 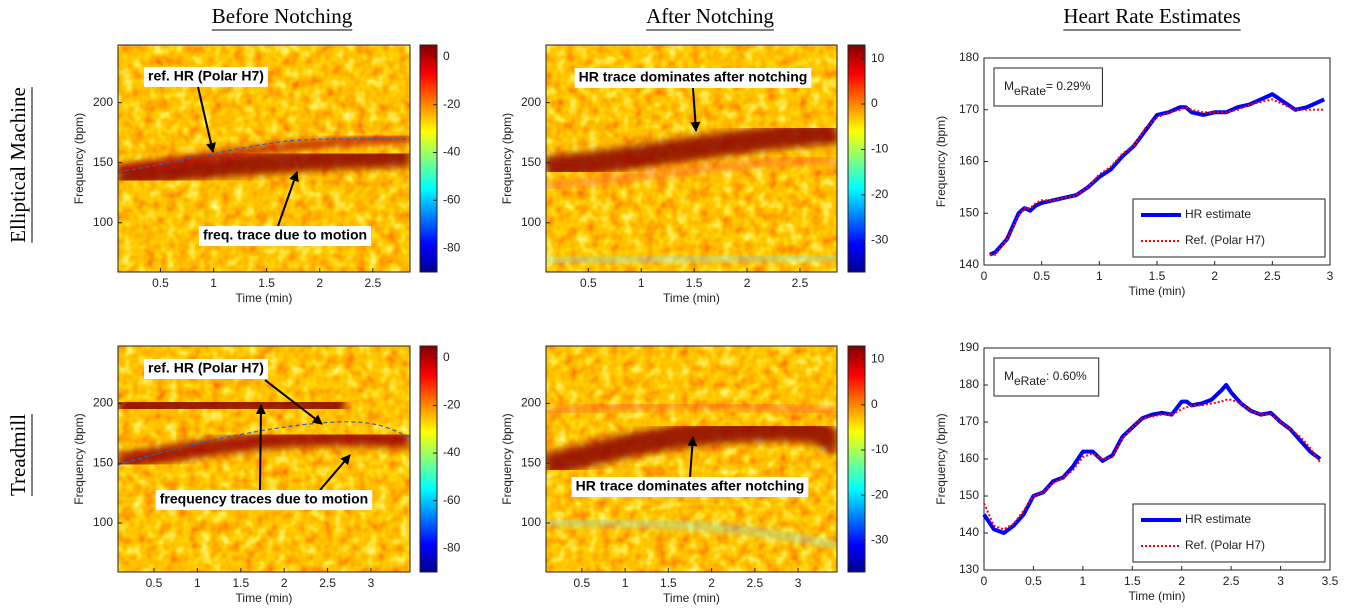 I want to click on legend-box, so click(x=1229, y=533).